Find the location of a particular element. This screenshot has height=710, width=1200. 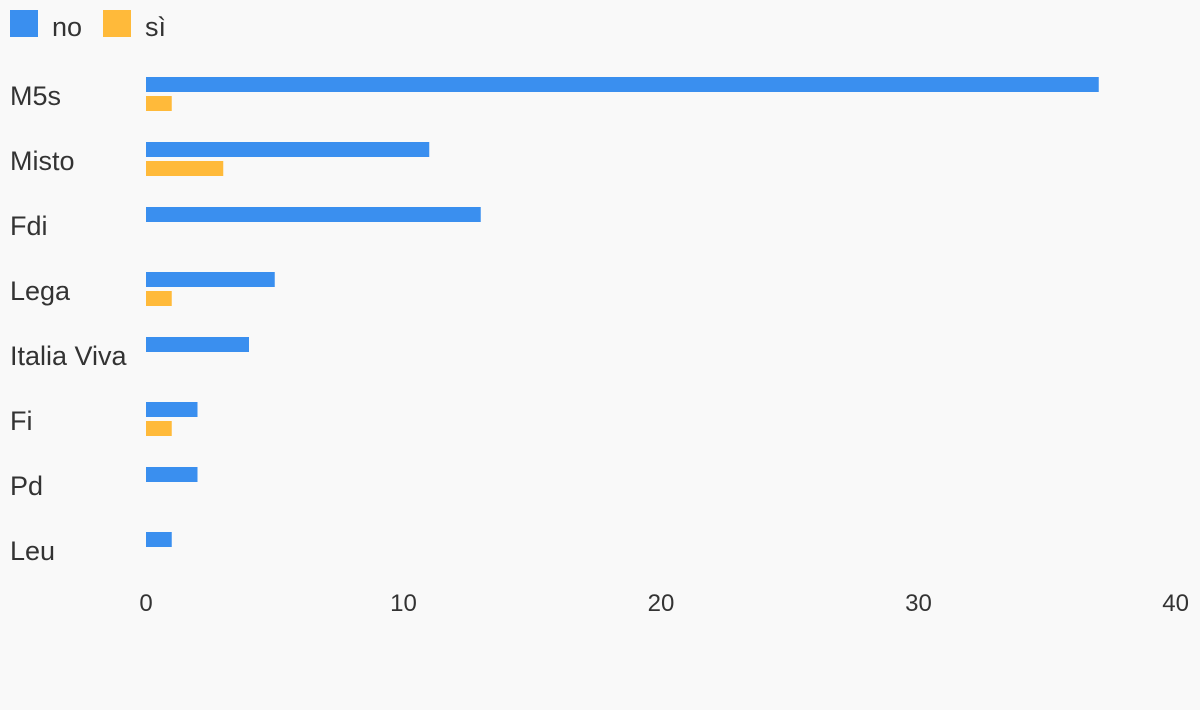

category-label-fi: Fi is located at coordinates (21, 421).